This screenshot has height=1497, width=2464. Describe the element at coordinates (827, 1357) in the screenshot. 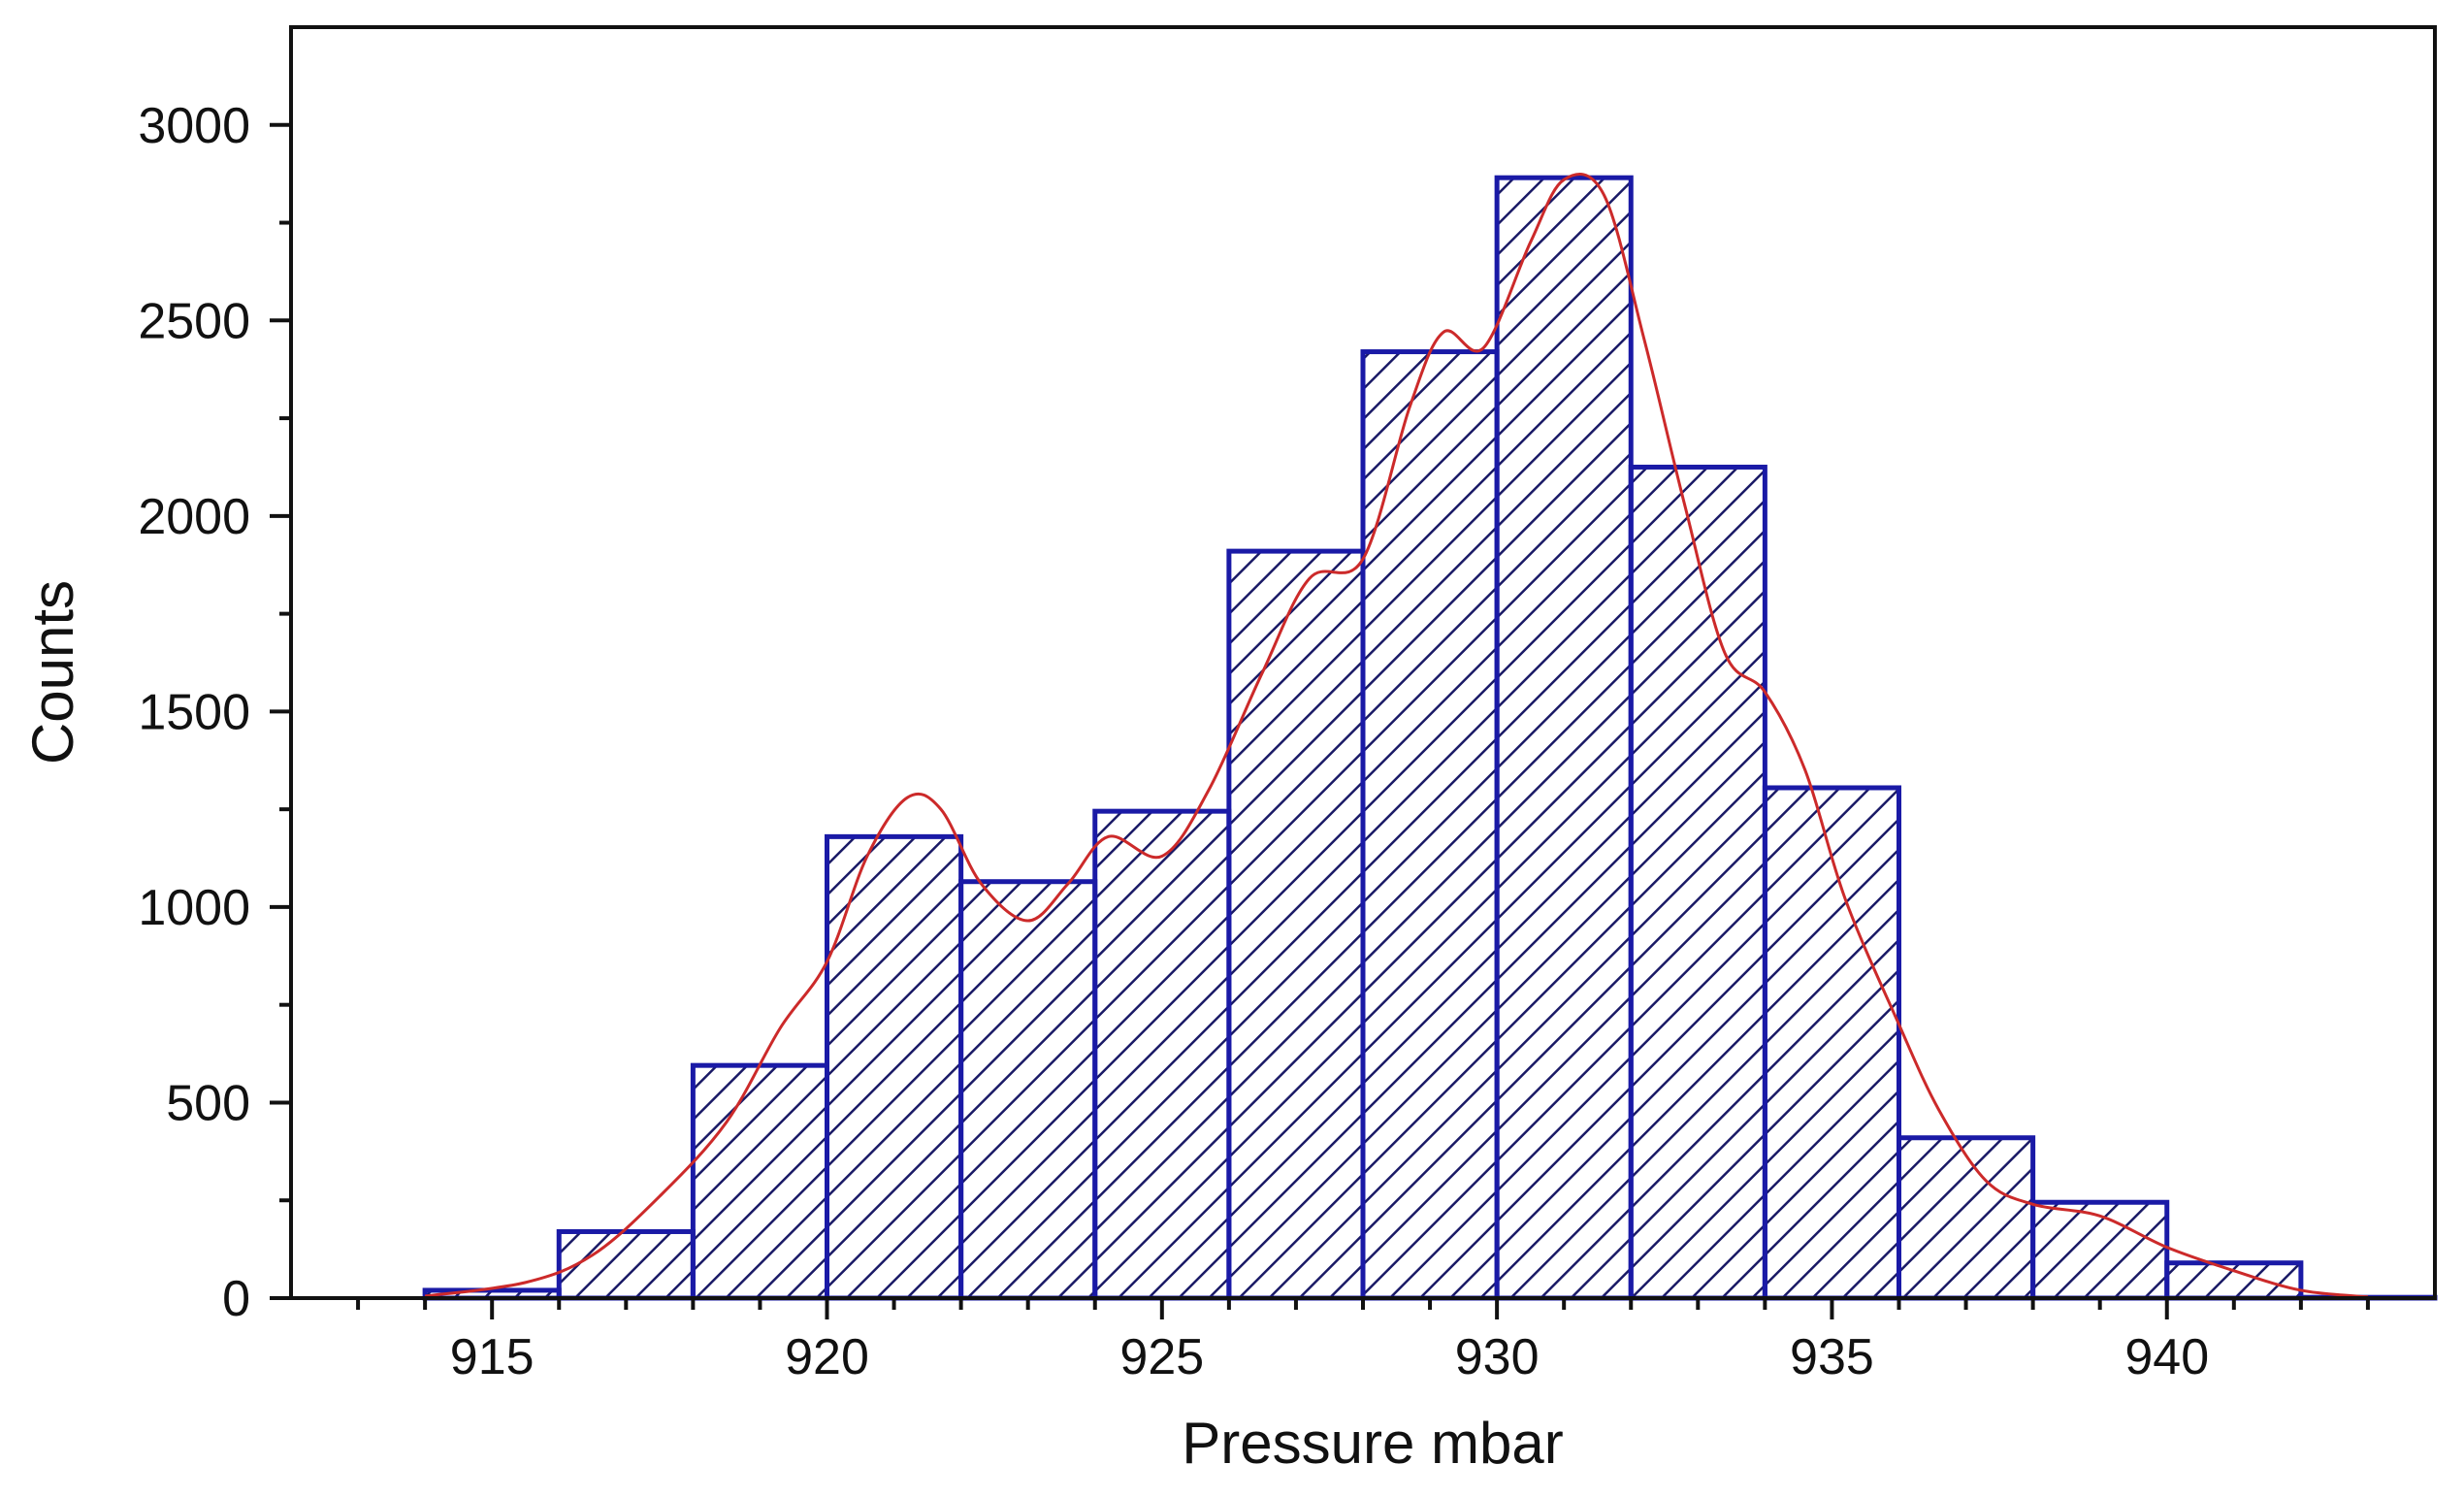

I see `x-tick-label: 920` at that location.